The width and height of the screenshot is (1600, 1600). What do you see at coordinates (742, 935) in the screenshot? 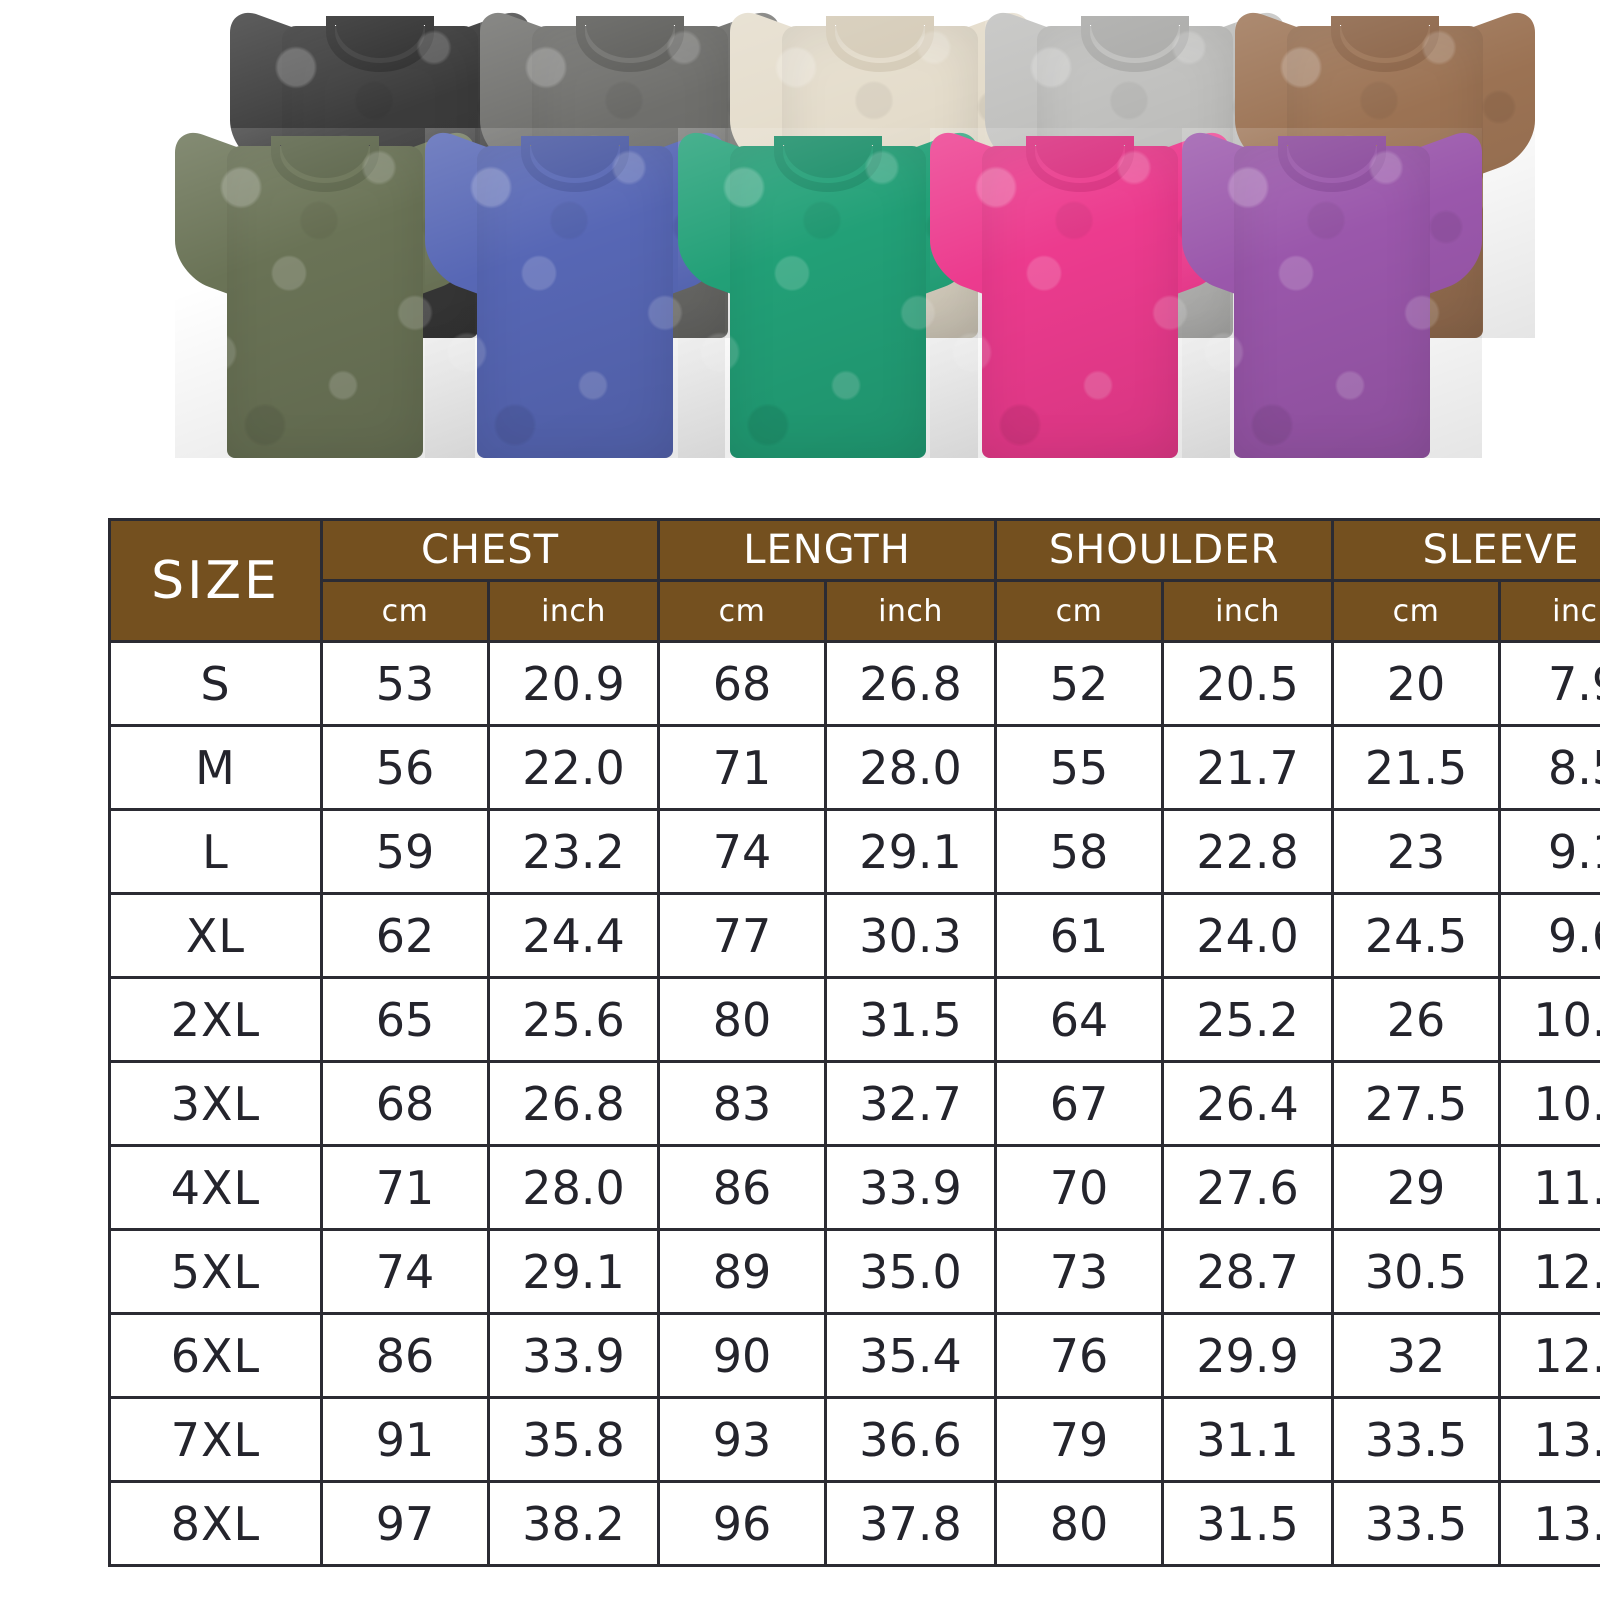
I see `measurement-cell: 77` at bounding box center [742, 935].